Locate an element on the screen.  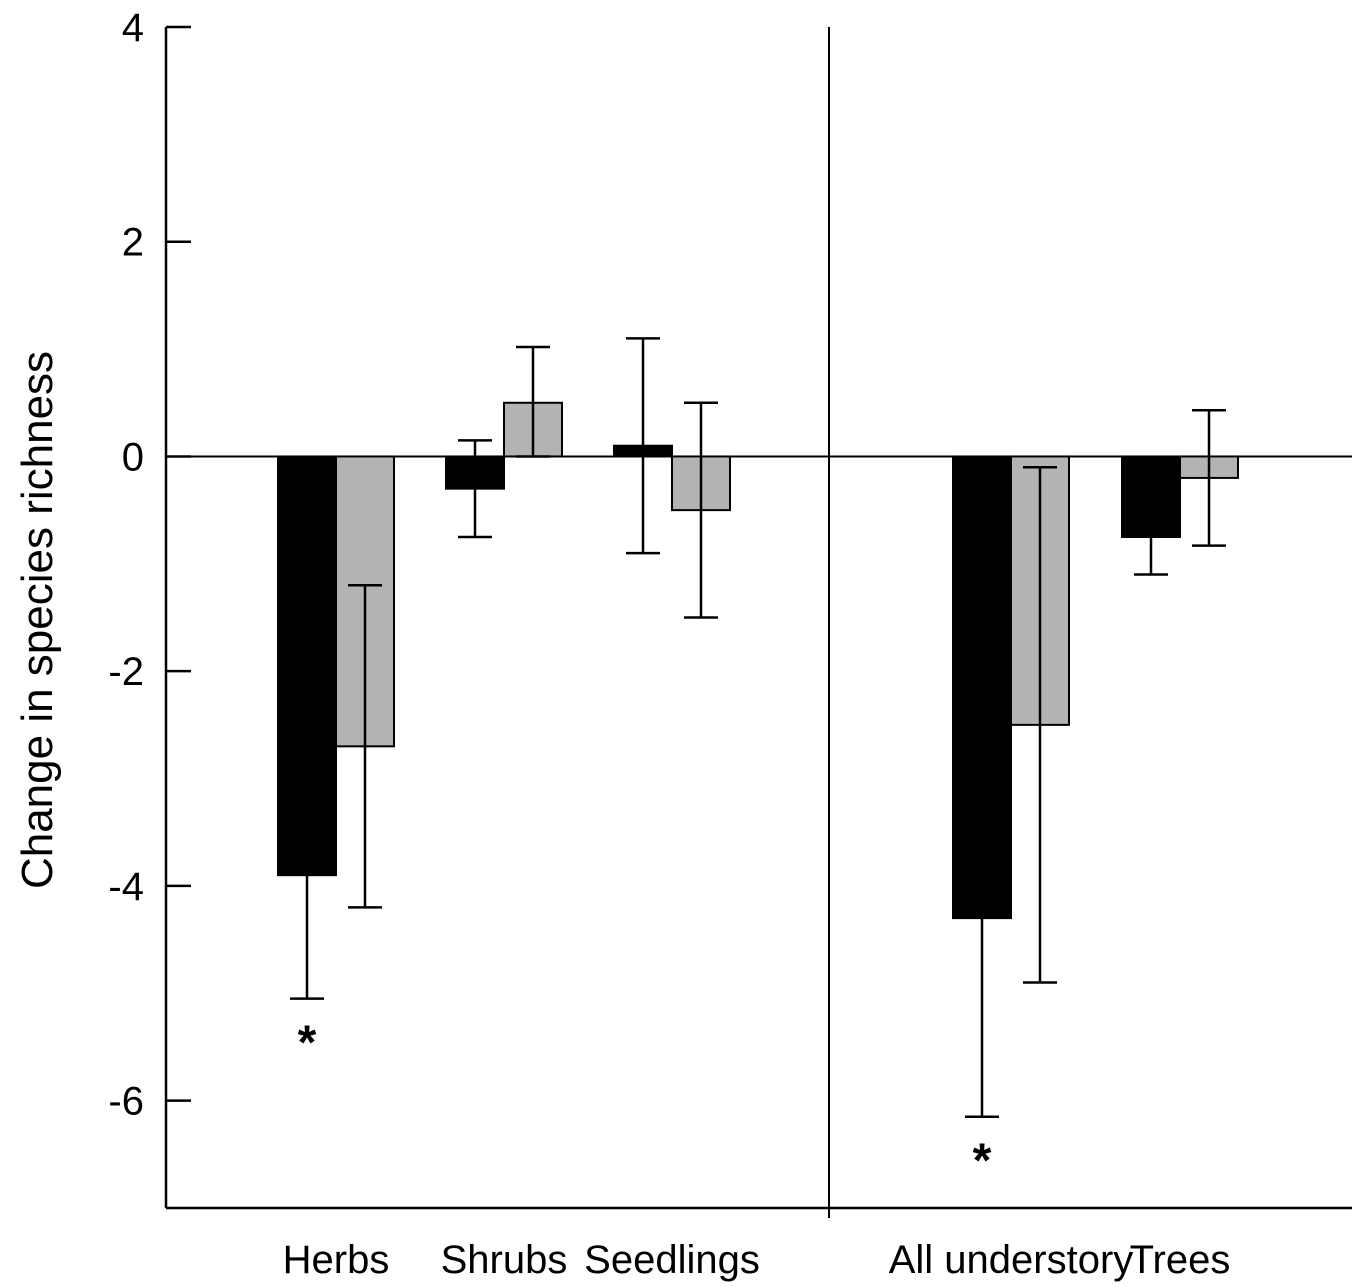
category-label: All understory is located at coordinates (1011, 1260).